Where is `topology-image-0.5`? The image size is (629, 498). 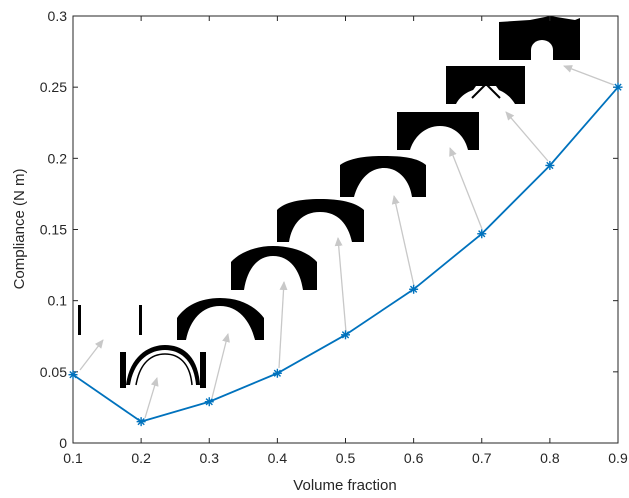
topology-image-0.5 is located at coordinates (320, 220).